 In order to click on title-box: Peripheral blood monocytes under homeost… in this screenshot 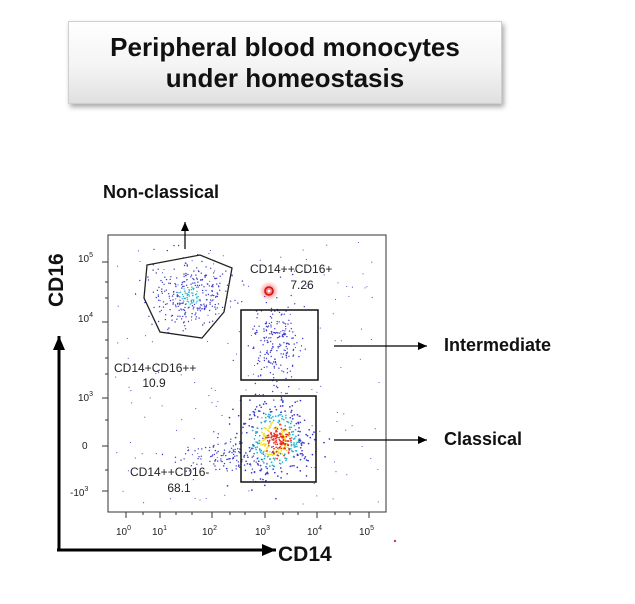, I will do `click(285, 62)`.